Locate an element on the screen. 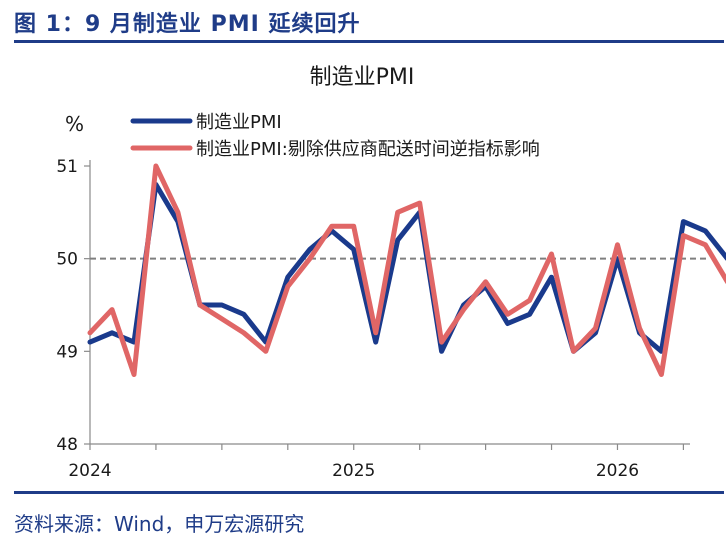 The width and height of the screenshot is (726, 539). x-tick-label: 2026 is located at coordinates (617, 471).